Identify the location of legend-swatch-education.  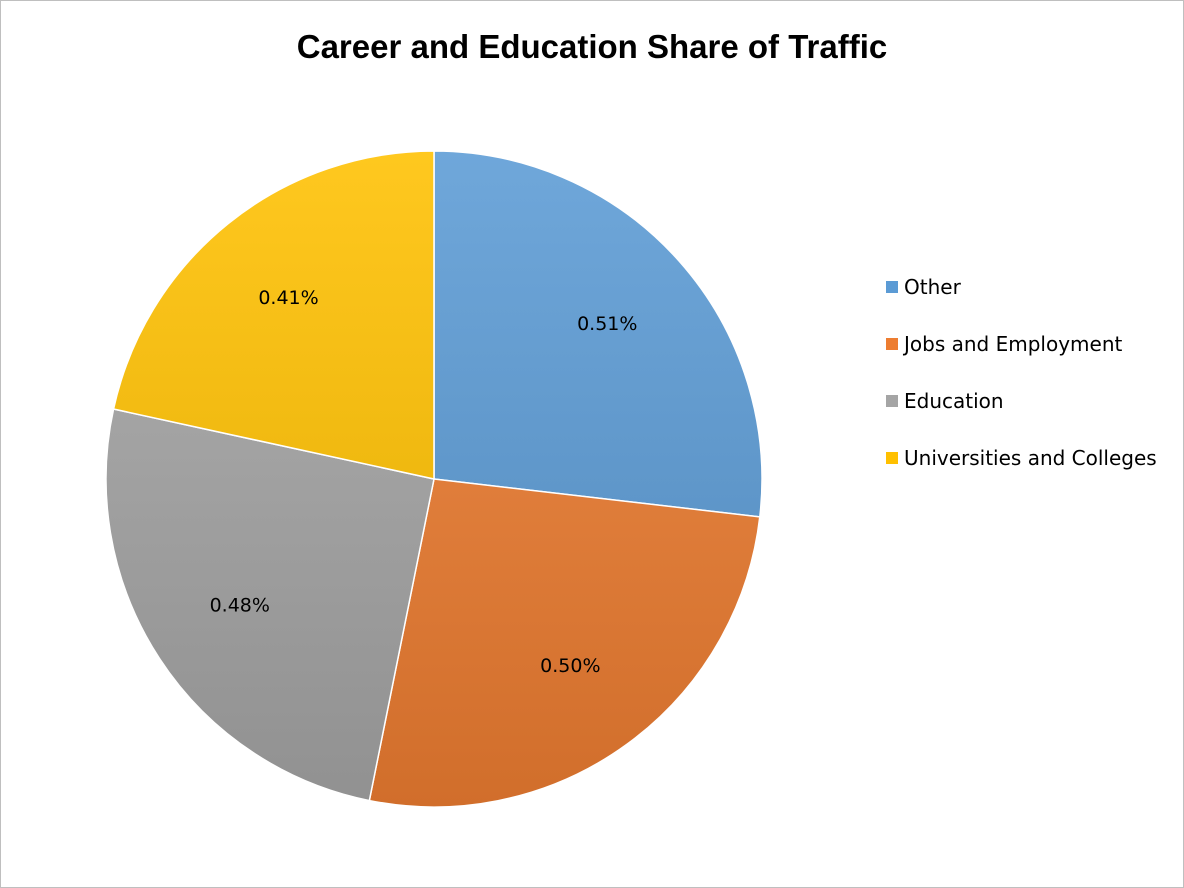
(892, 400).